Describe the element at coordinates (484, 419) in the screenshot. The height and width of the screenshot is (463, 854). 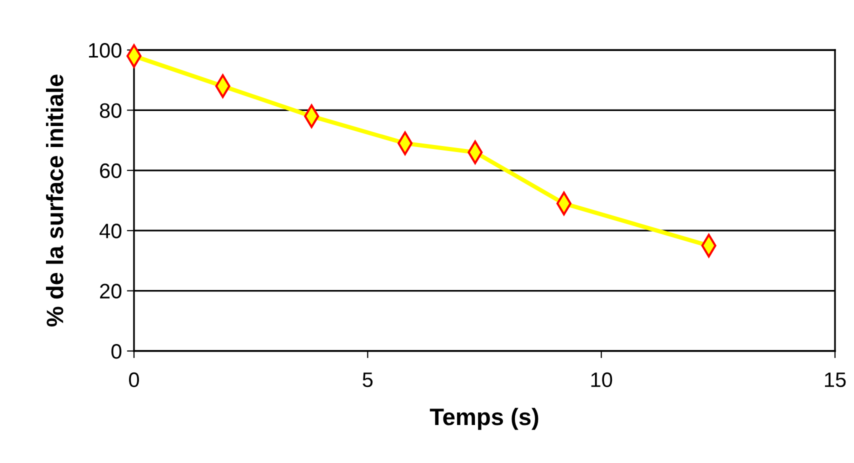
I see `x-axis-title: Temps (s)` at that location.